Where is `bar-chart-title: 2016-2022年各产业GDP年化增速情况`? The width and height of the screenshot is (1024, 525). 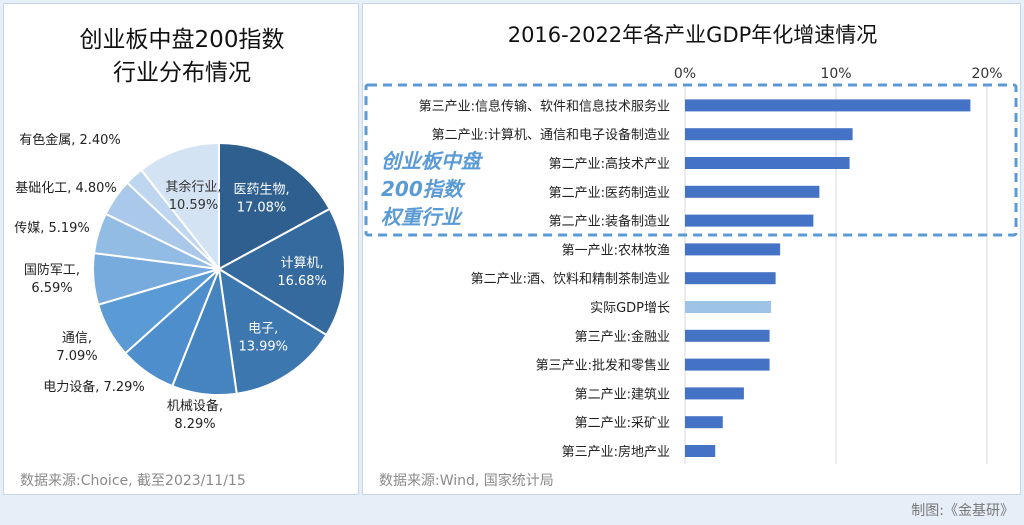
bar-chart-title: 2016-2022年各产业GDP年化增速情况 is located at coordinates (692, 35).